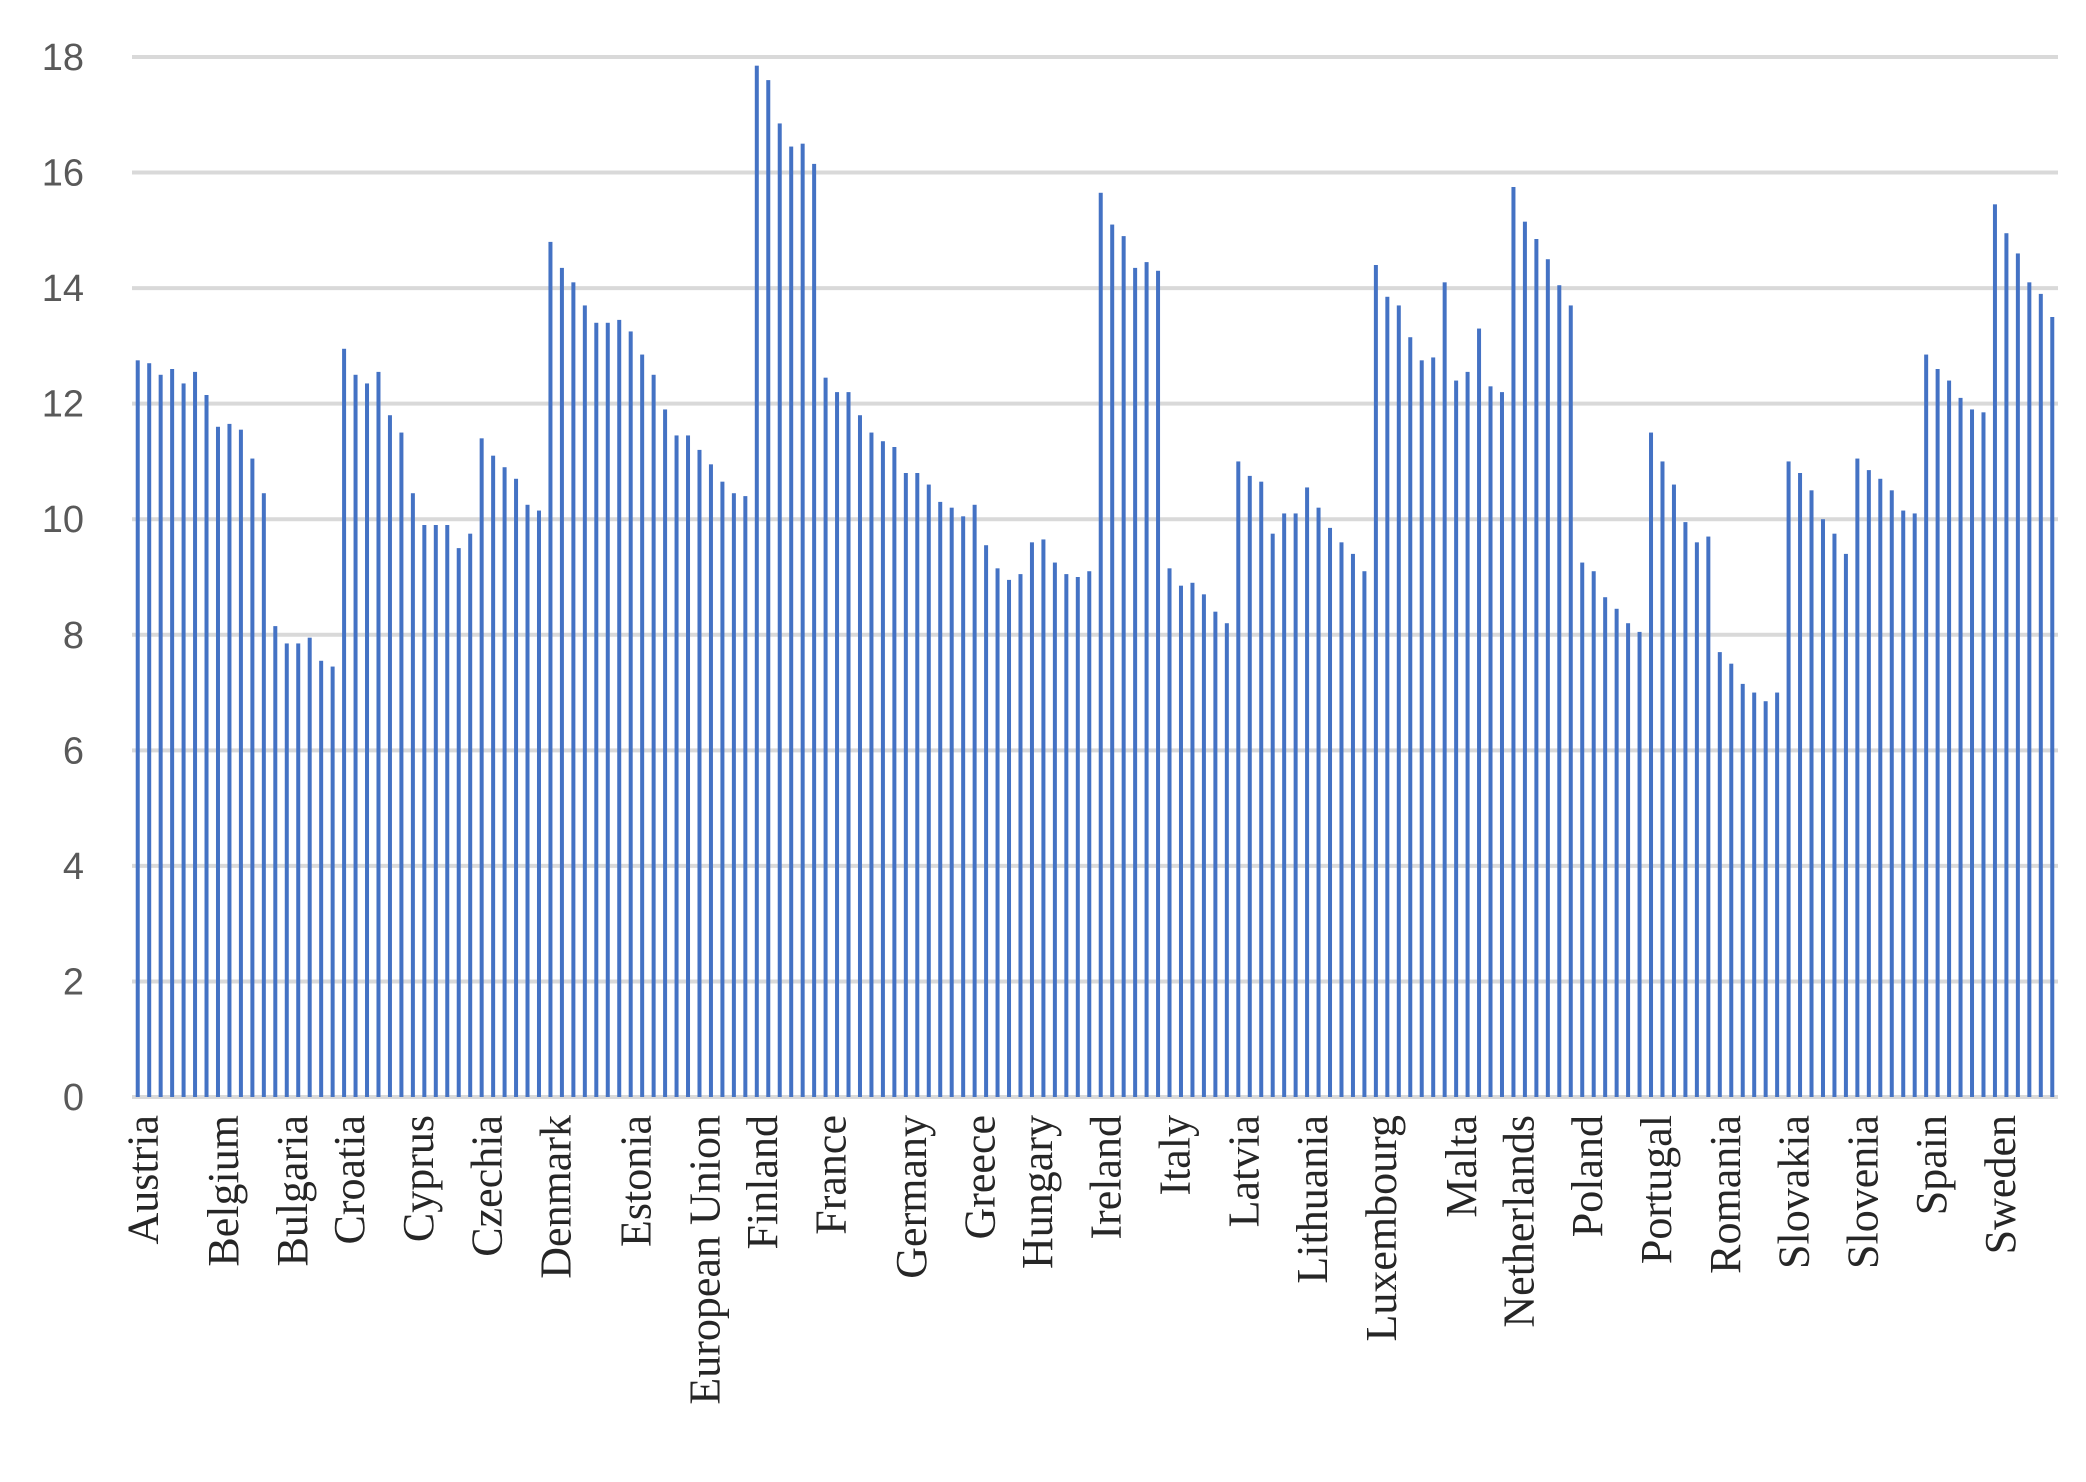 Image resolution: width=2086 pixels, height=1482 pixels. I want to click on x-tick-label: Latvia, so click(1243, 1171).